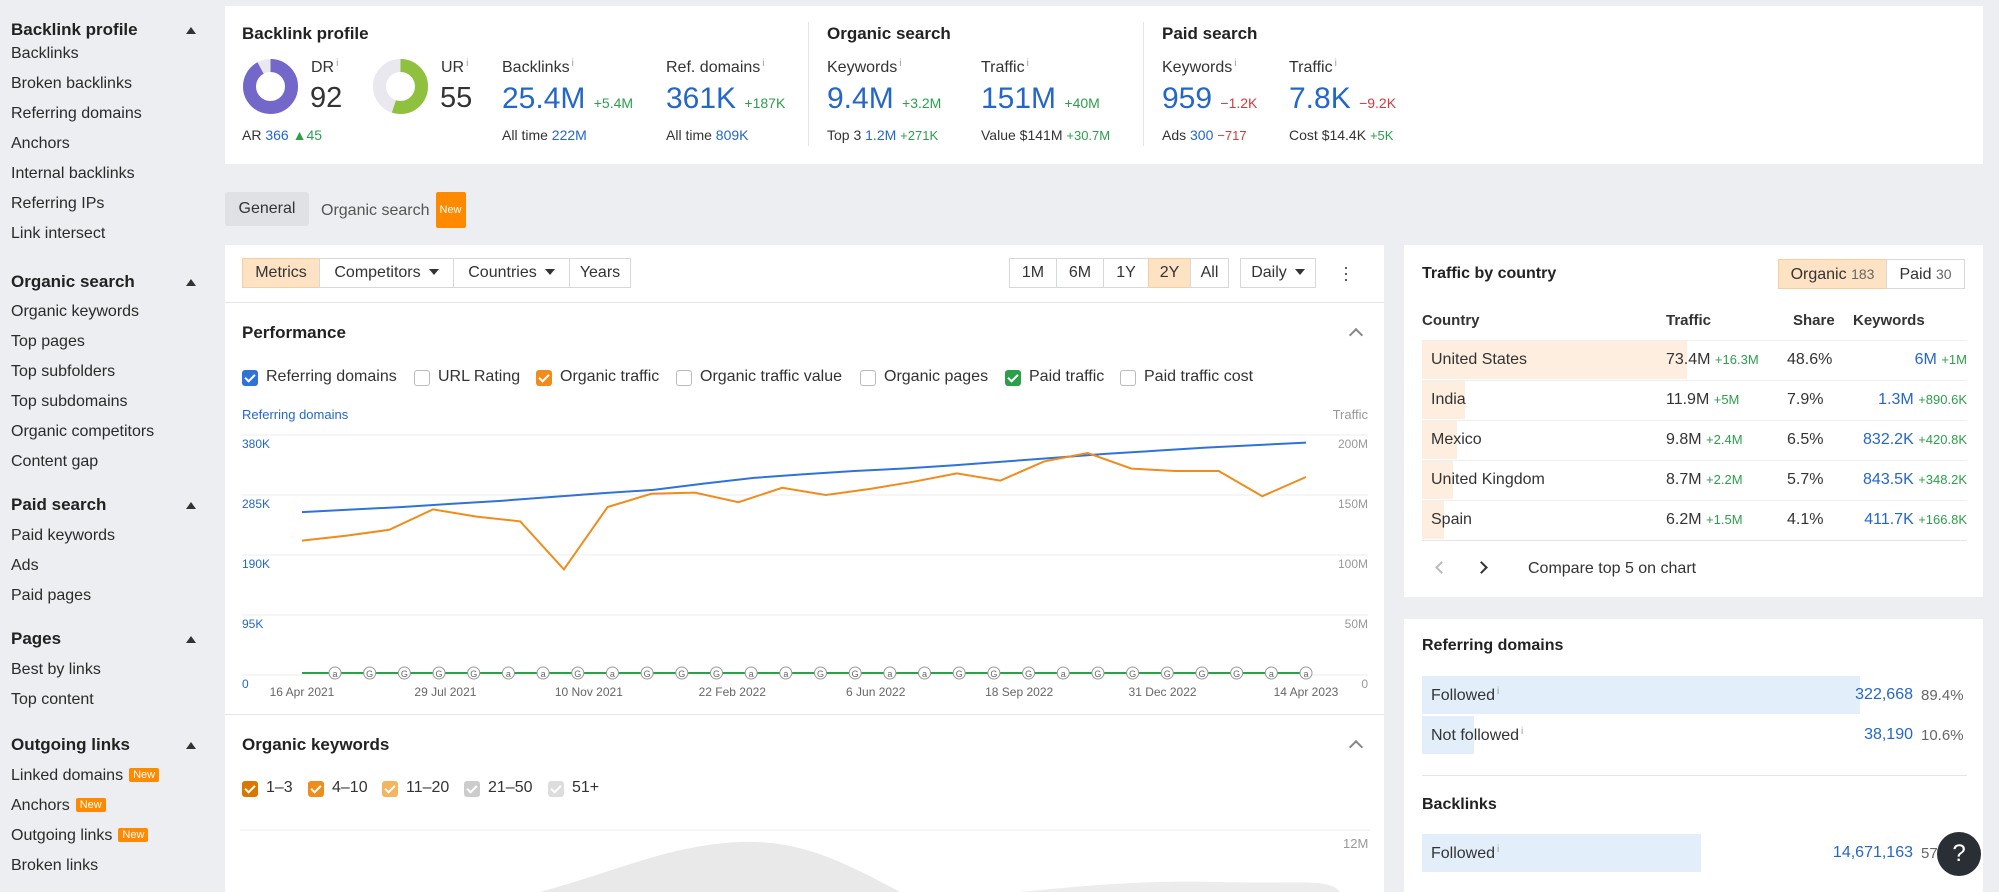 The width and height of the screenshot is (1999, 892). I want to click on checkbox-label: Paid traffic, so click(1067, 376).